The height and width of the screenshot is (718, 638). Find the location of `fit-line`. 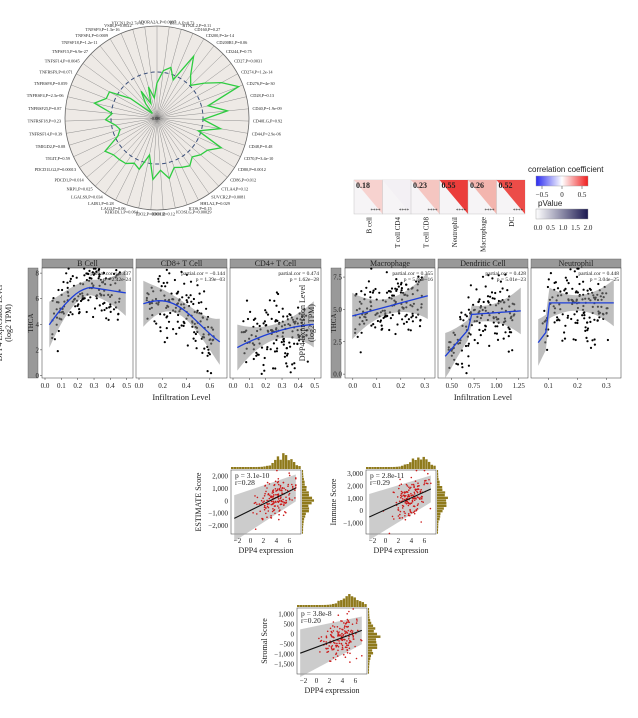

fit-line is located at coordinates (182, 321).